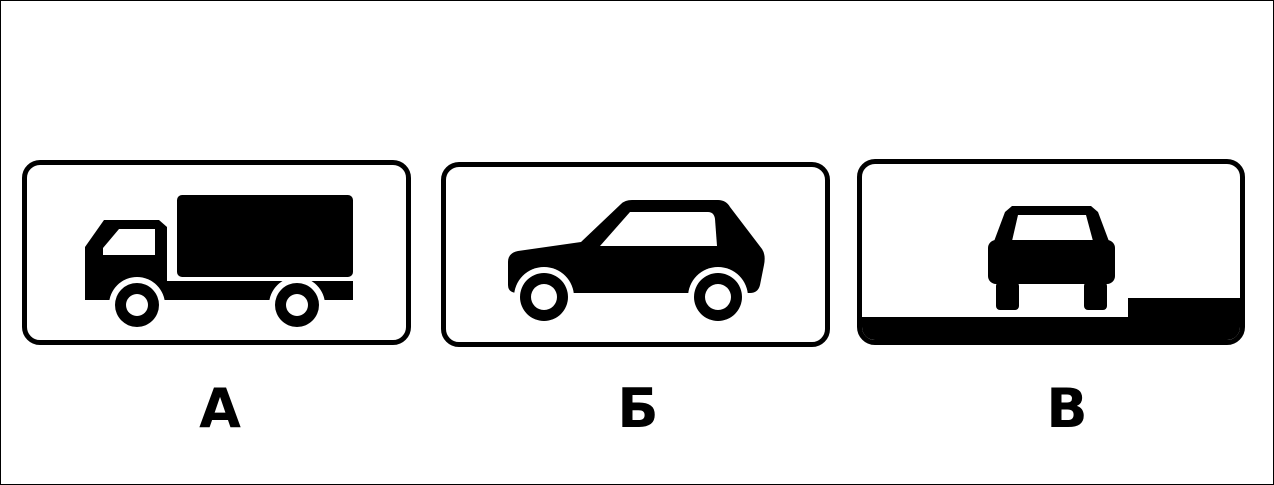 Image resolution: width=1274 pixels, height=485 pixels. What do you see at coordinates (636, 263) in the screenshot?
I see `passenger-car-icon` at bounding box center [636, 263].